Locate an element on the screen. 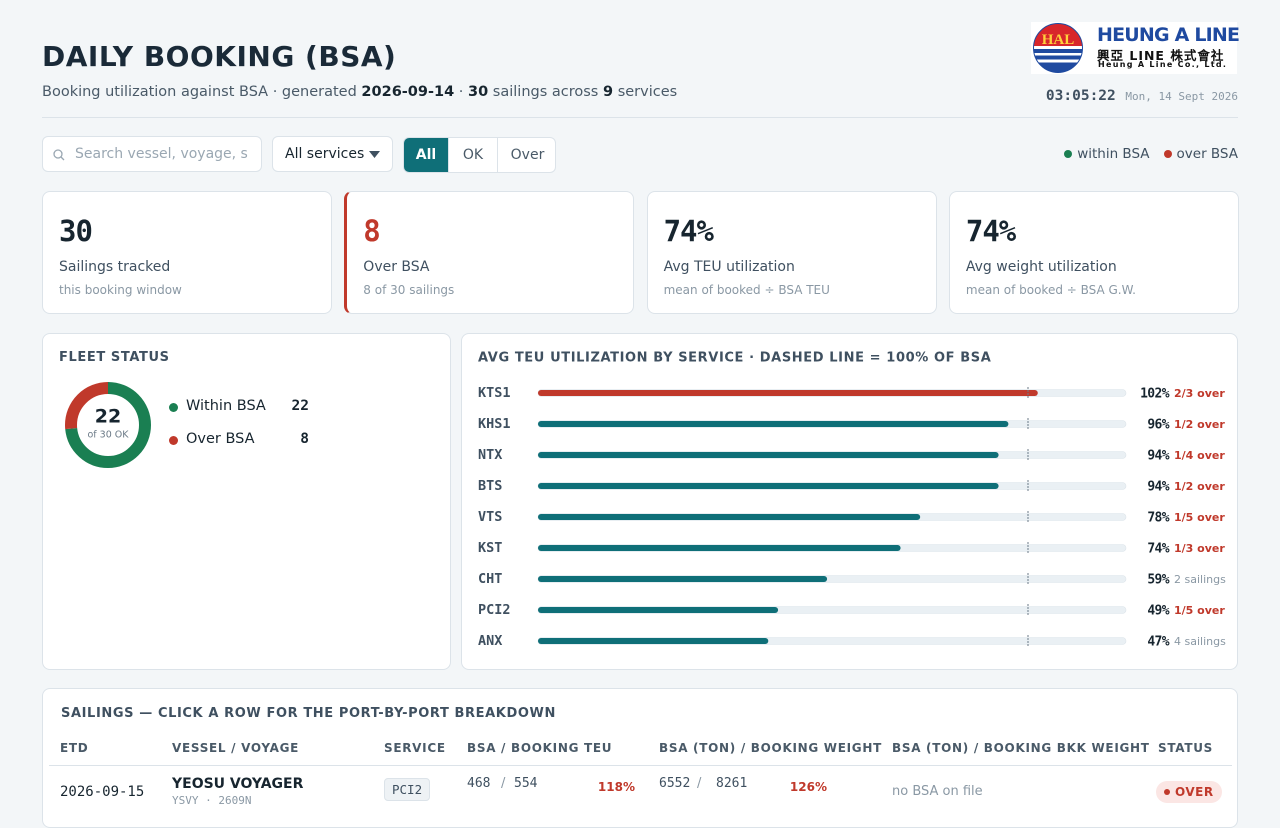 Image resolution: width=1280 pixels, height=828 pixels. subtitle-sep: · is located at coordinates (461, 92).